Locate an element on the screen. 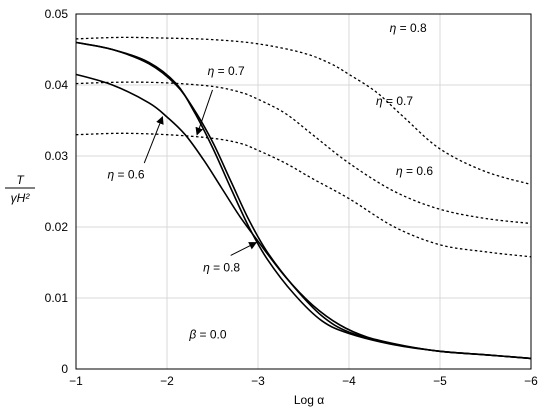 The height and width of the screenshot is (411, 550). y-tick-label: 0 is located at coordinates (64, 369).